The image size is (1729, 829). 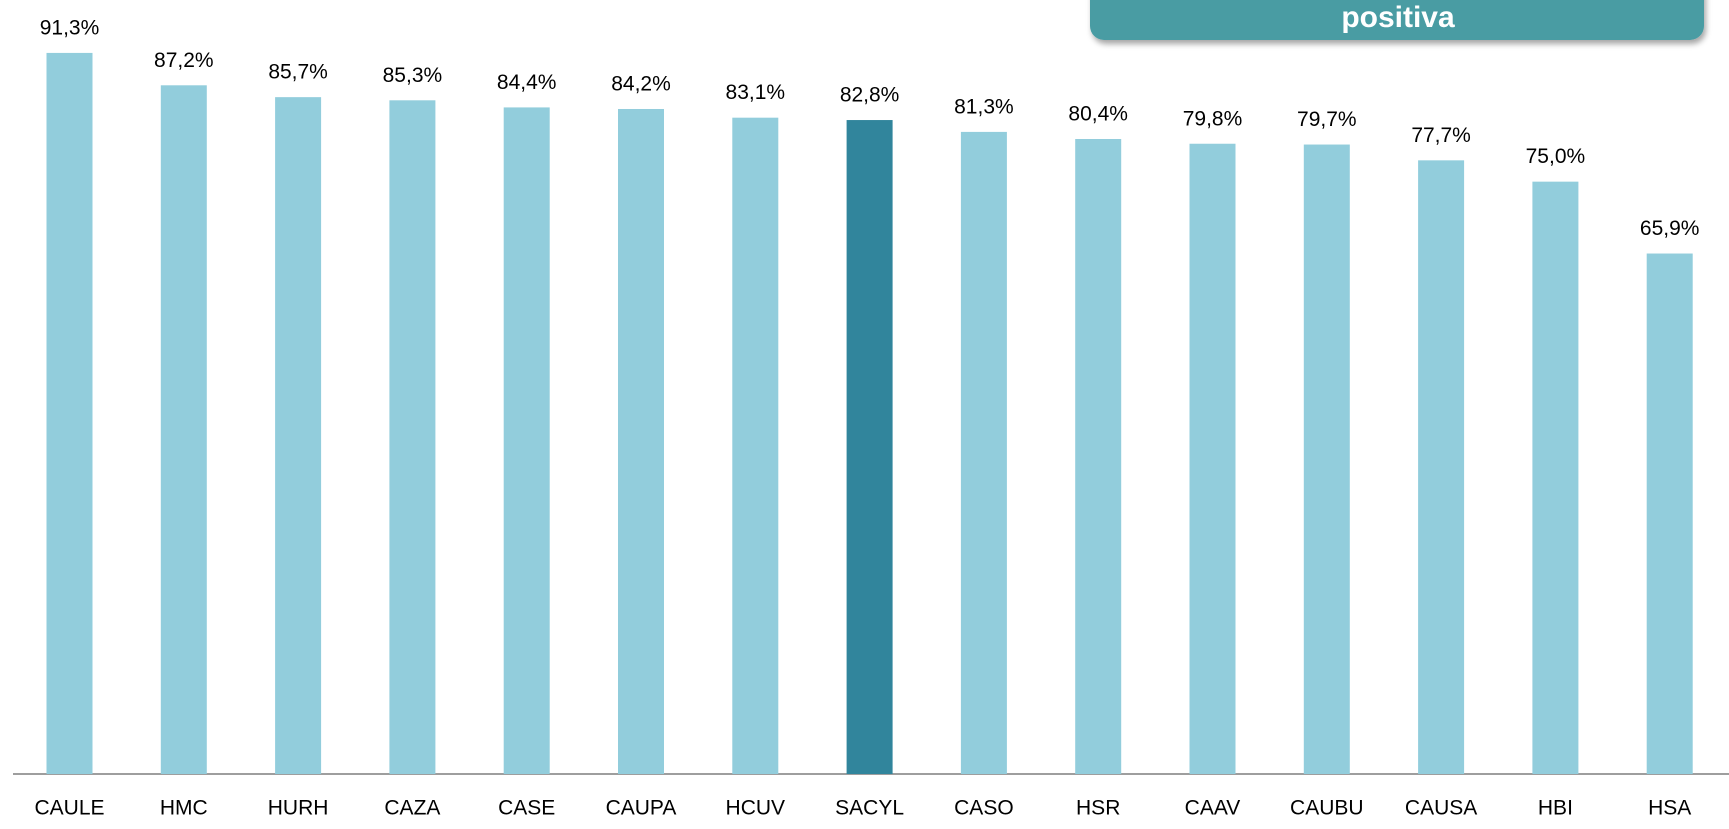 What do you see at coordinates (69, 808) in the screenshot?
I see `x-tick-label: CAULE` at bounding box center [69, 808].